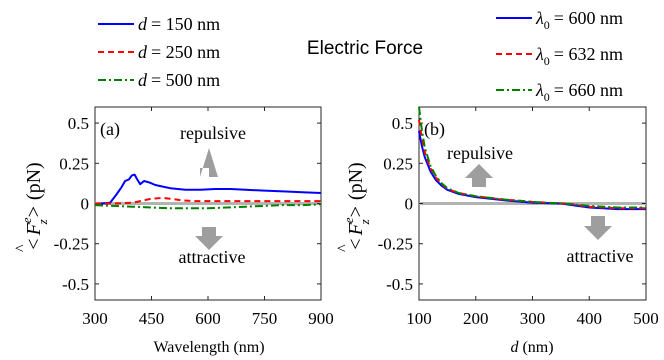  I want to click on figure-title: Electric Force, so click(365, 48).